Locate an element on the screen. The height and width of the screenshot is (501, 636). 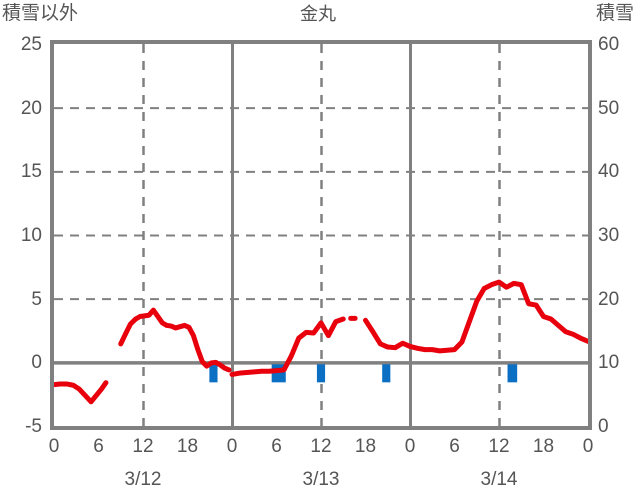
y-axis-left-tick-label: 15 is located at coordinates (31, 172).